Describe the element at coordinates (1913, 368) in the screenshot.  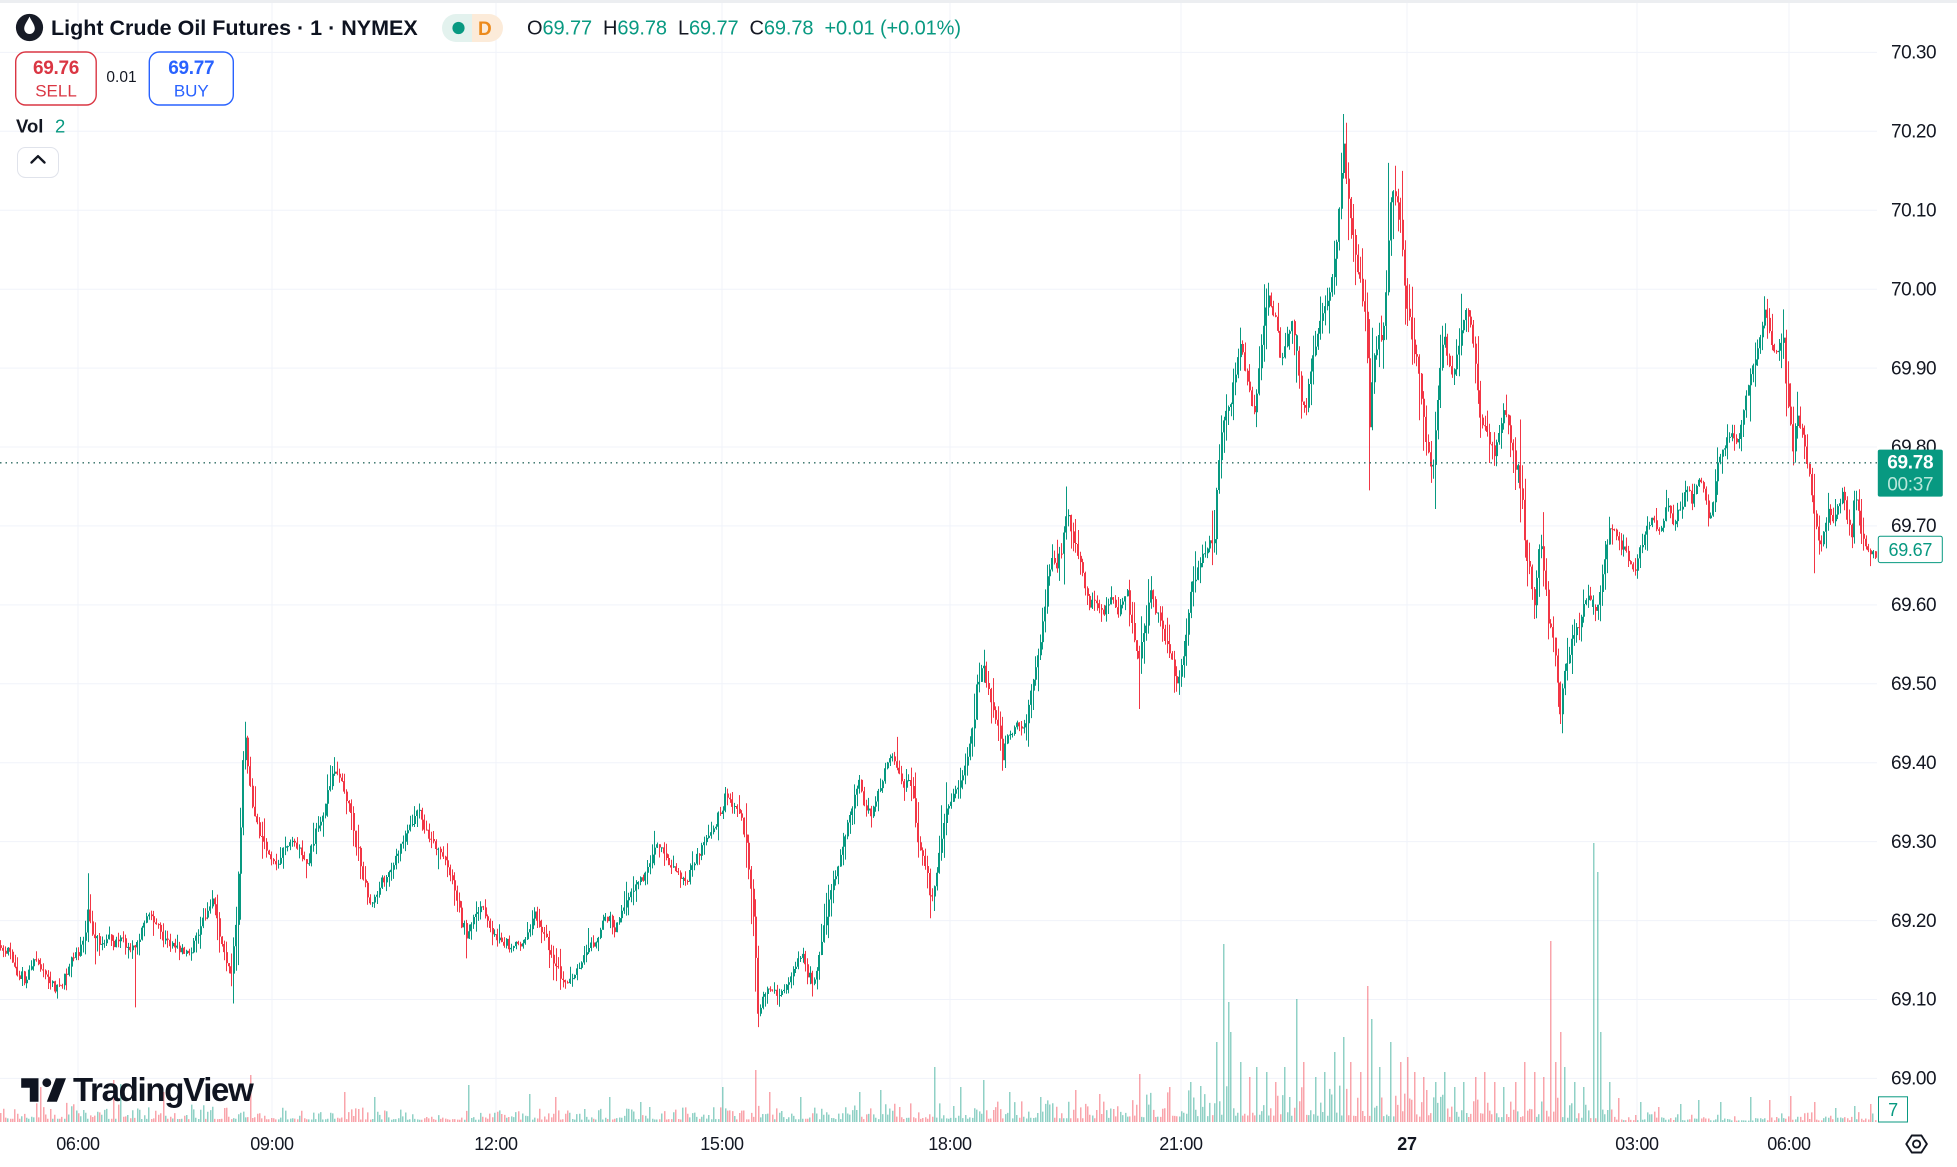
I see `svg-text: 69.90` at that location.